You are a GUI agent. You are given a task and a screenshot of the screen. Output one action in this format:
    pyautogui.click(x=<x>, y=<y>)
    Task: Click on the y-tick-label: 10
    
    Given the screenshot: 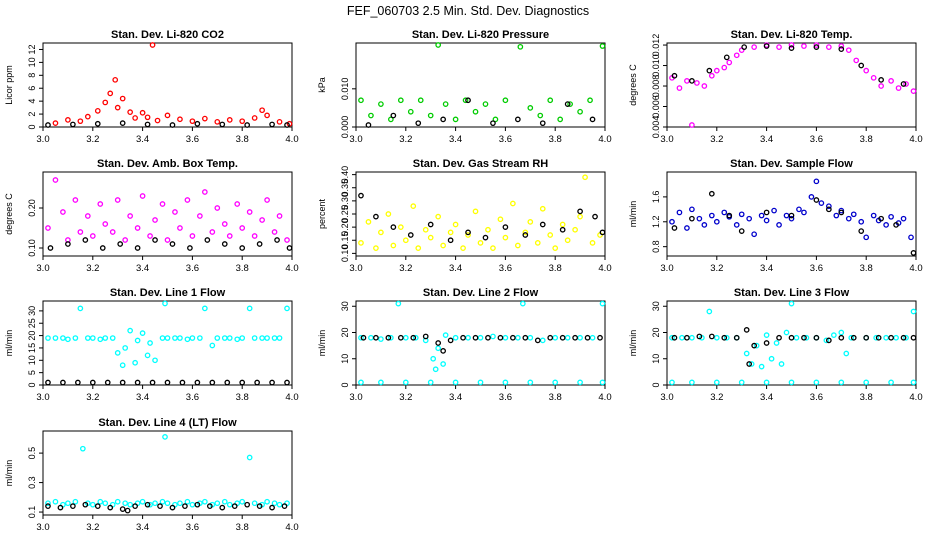 What is the action you would take?
    pyautogui.click(x=656, y=359)
    